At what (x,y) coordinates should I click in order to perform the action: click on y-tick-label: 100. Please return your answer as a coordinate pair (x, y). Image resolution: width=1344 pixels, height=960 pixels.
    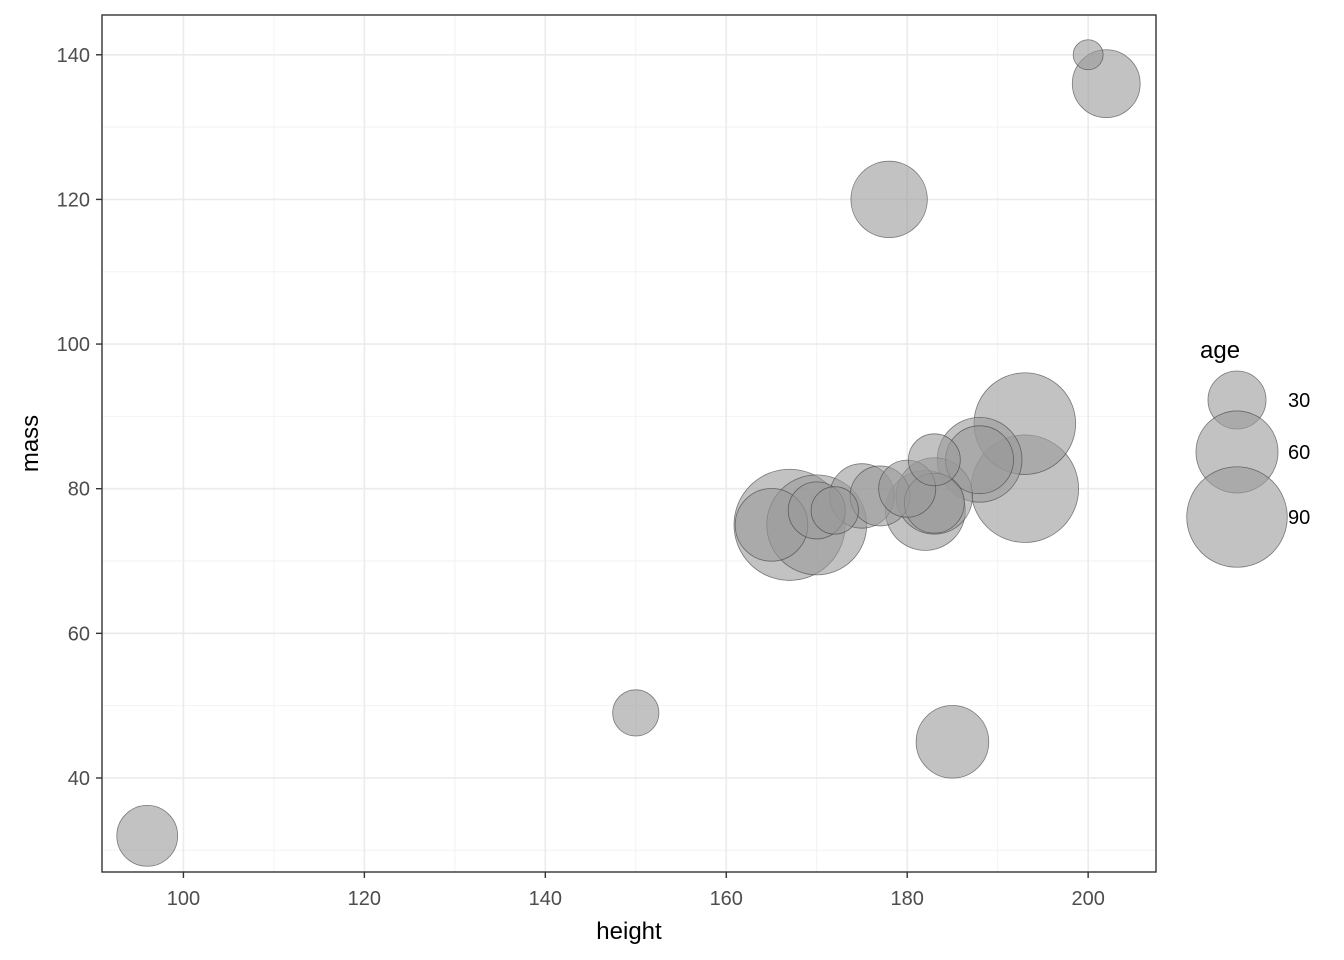
    Looking at the image, I should click on (73, 345).